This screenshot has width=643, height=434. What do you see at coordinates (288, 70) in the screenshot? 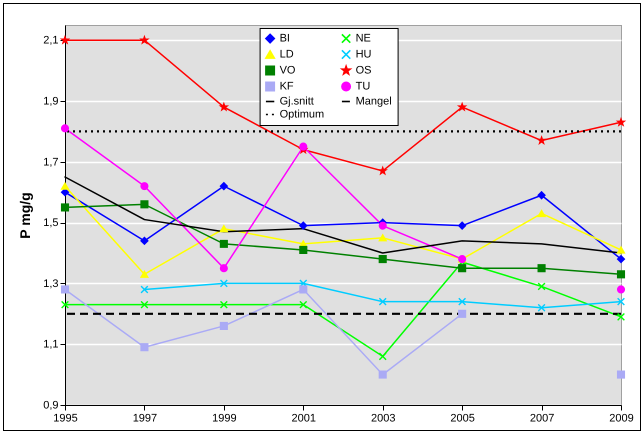
I see `legend-label: VO` at bounding box center [288, 70].